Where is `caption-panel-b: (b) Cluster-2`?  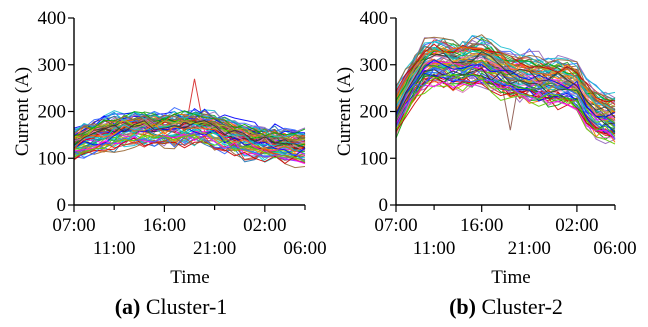 caption-panel-b: (b) Cluster-2 is located at coordinates (506, 307).